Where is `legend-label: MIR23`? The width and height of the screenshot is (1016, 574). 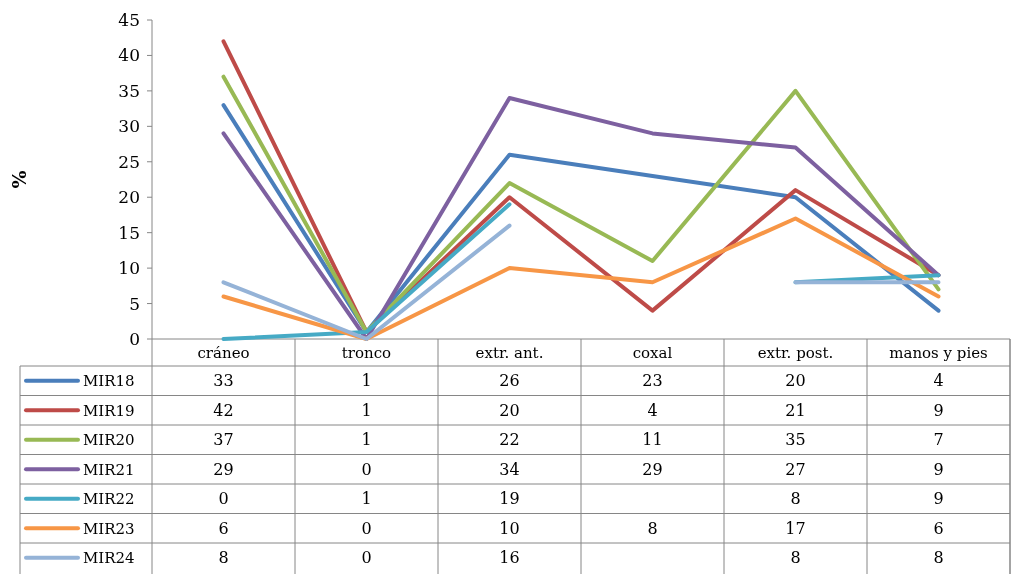 legend-label: MIR23 is located at coordinates (109, 528).